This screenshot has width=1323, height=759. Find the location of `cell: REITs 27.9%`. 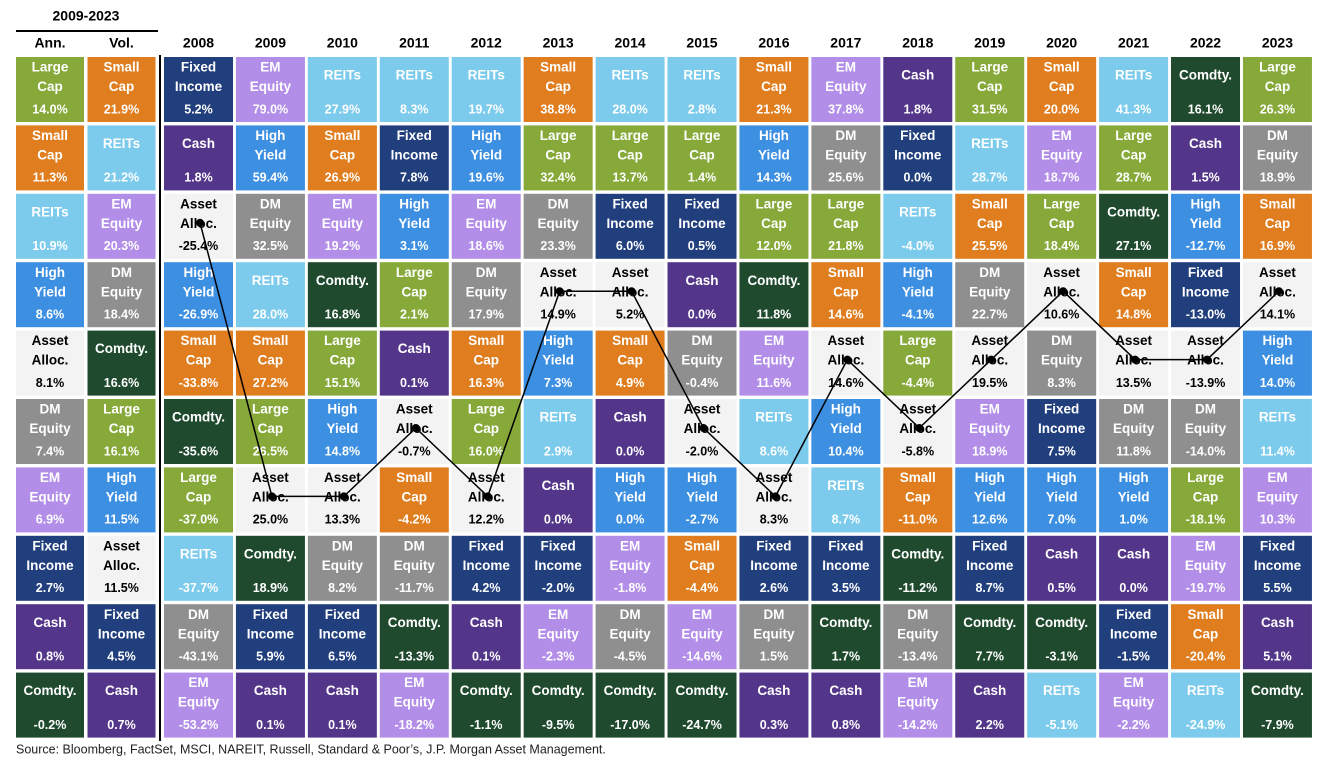

cell: REITs 27.9% is located at coordinates (342, 89).